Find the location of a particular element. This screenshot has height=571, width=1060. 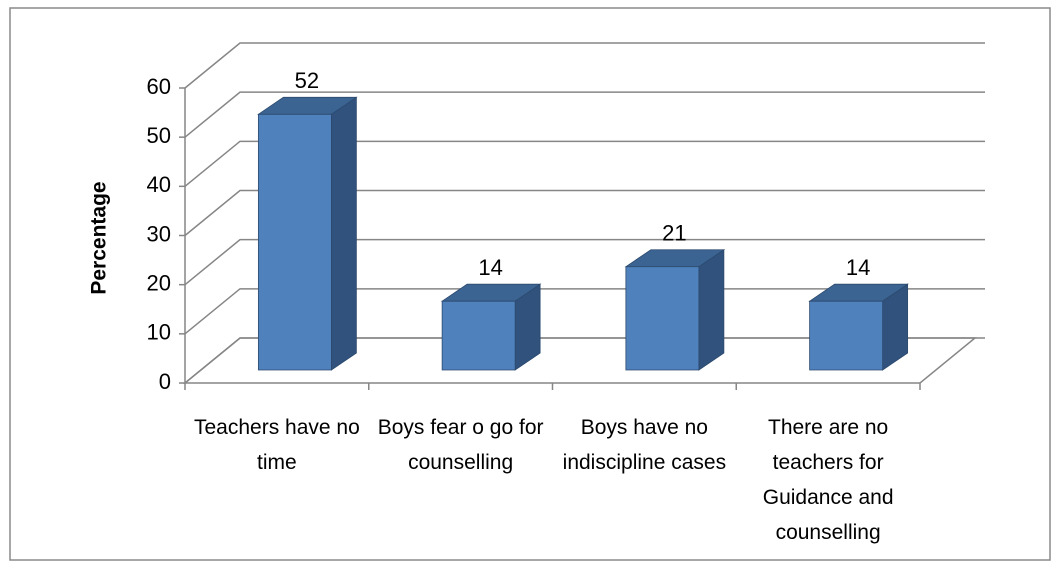

value-label: 21 is located at coordinates (674, 233).